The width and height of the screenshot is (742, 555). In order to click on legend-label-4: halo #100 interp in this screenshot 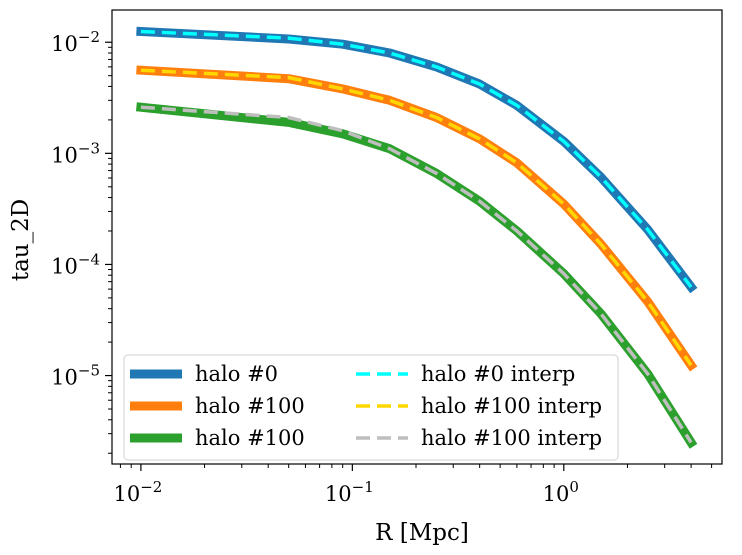, I will do `click(511, 406)`.